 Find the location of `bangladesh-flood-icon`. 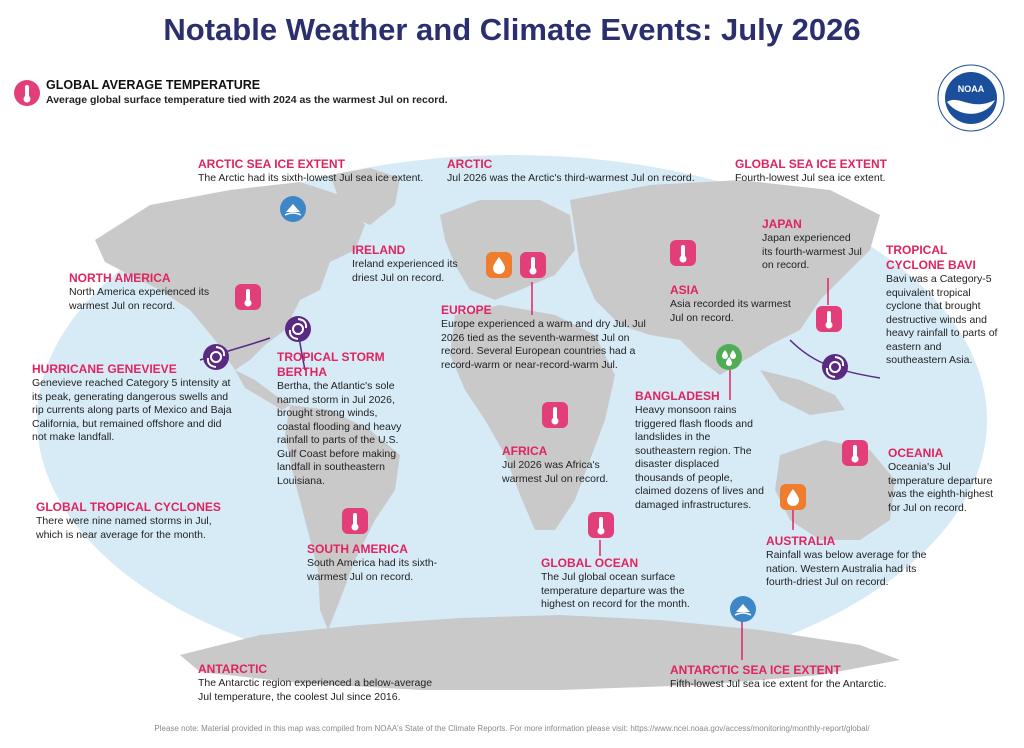

bangladesh-flood-icon is located at coordinates (729, 357).